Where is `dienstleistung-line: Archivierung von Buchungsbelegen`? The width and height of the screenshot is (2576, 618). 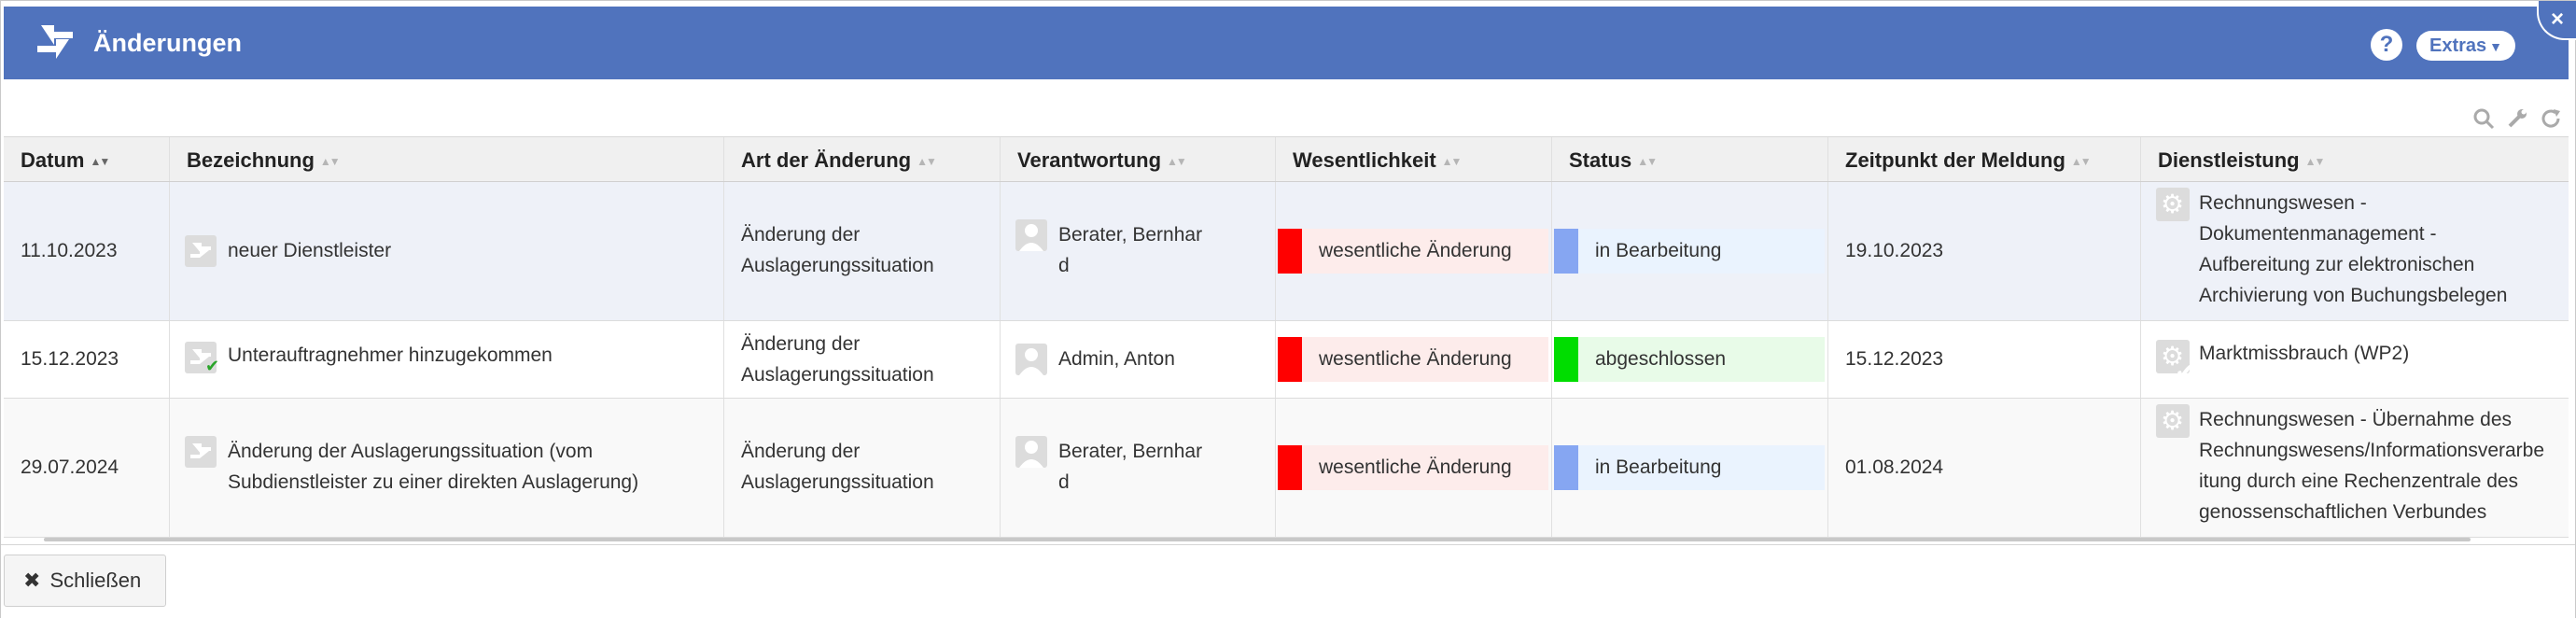
dienstleistung-line: Archivierung von Buchungsbelegen is located at coordinates (2353, 296).